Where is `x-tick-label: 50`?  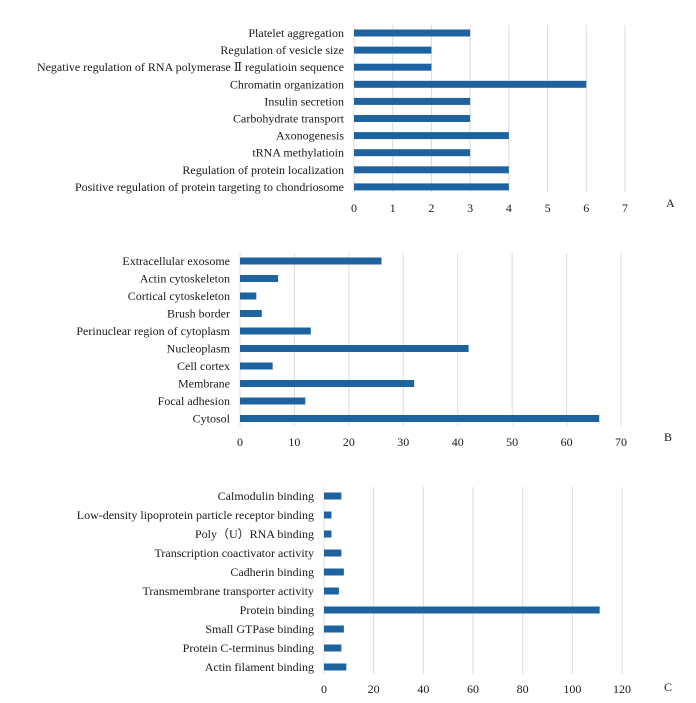 x-tick-label: 50 is located at coordinates (512, 442).